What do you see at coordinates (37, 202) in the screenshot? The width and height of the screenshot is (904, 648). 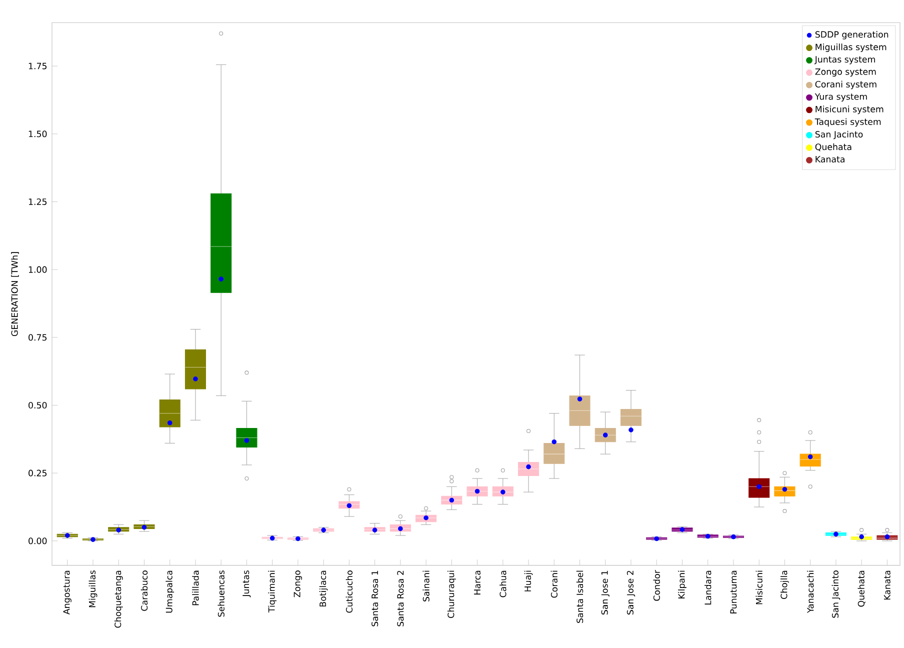 I see `y-tick-label: 1.25` at bounding box center [37, 202].